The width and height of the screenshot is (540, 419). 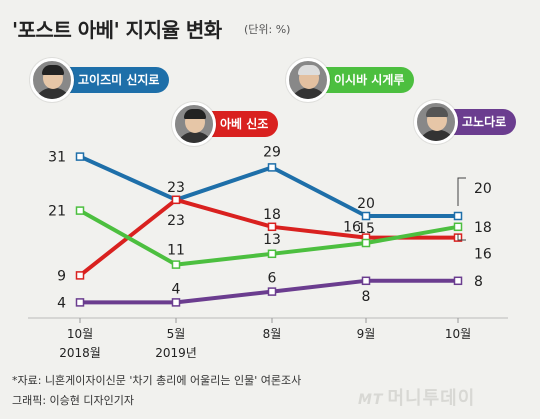 What do you see at coordinates (176, 334) in the screenshot?
I see `x-tick-label: 5월` at bounding box center [176, 334].